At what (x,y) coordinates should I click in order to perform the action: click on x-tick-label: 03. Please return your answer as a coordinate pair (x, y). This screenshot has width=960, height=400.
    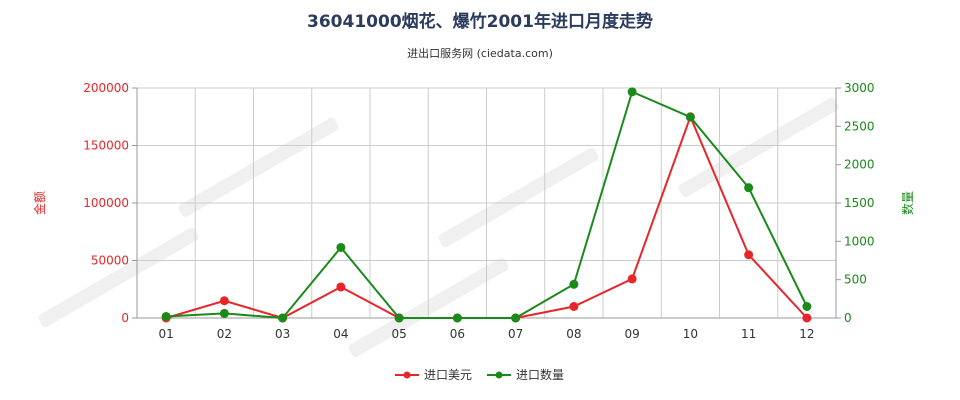
    Looking at the image, I should click on (282, 334).